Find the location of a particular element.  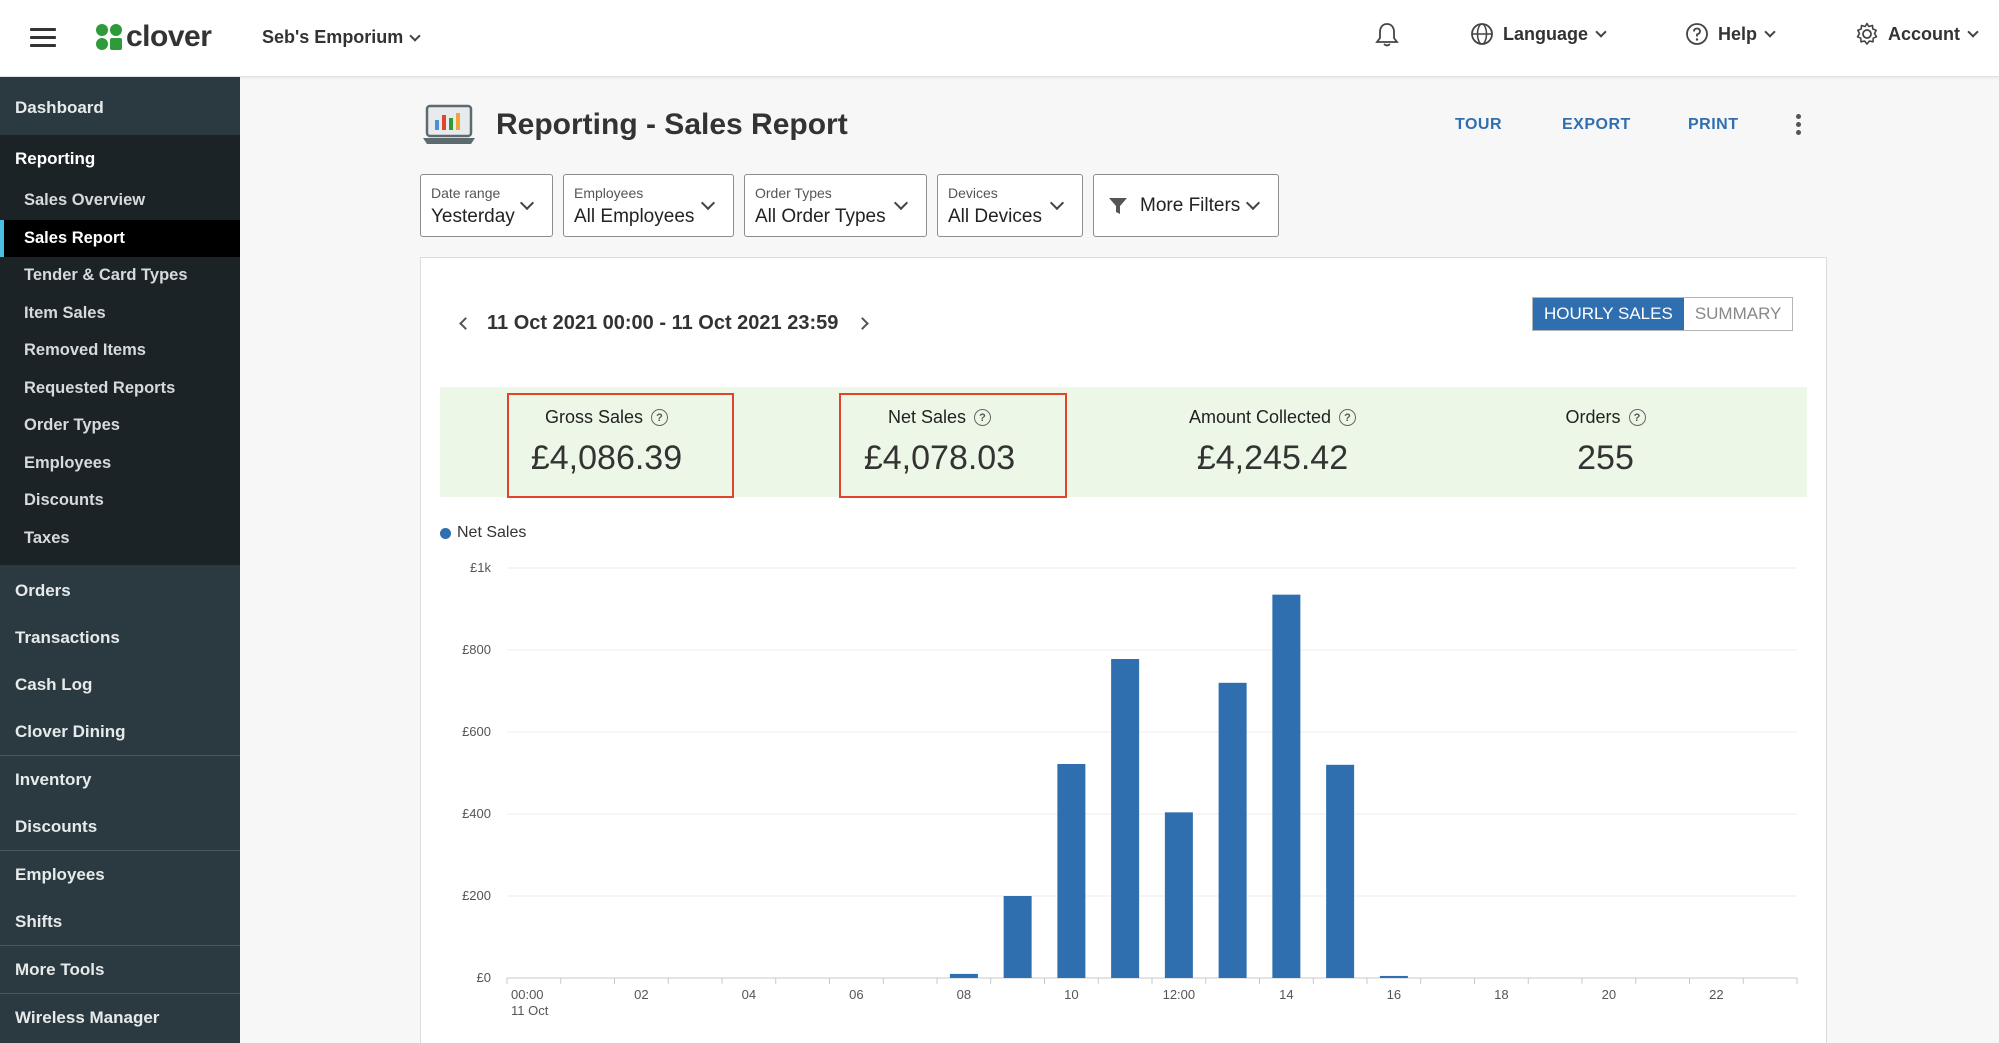

gross-sales-stat: Gross Sales? £4,086.39 is located at coordinates (606, 442).